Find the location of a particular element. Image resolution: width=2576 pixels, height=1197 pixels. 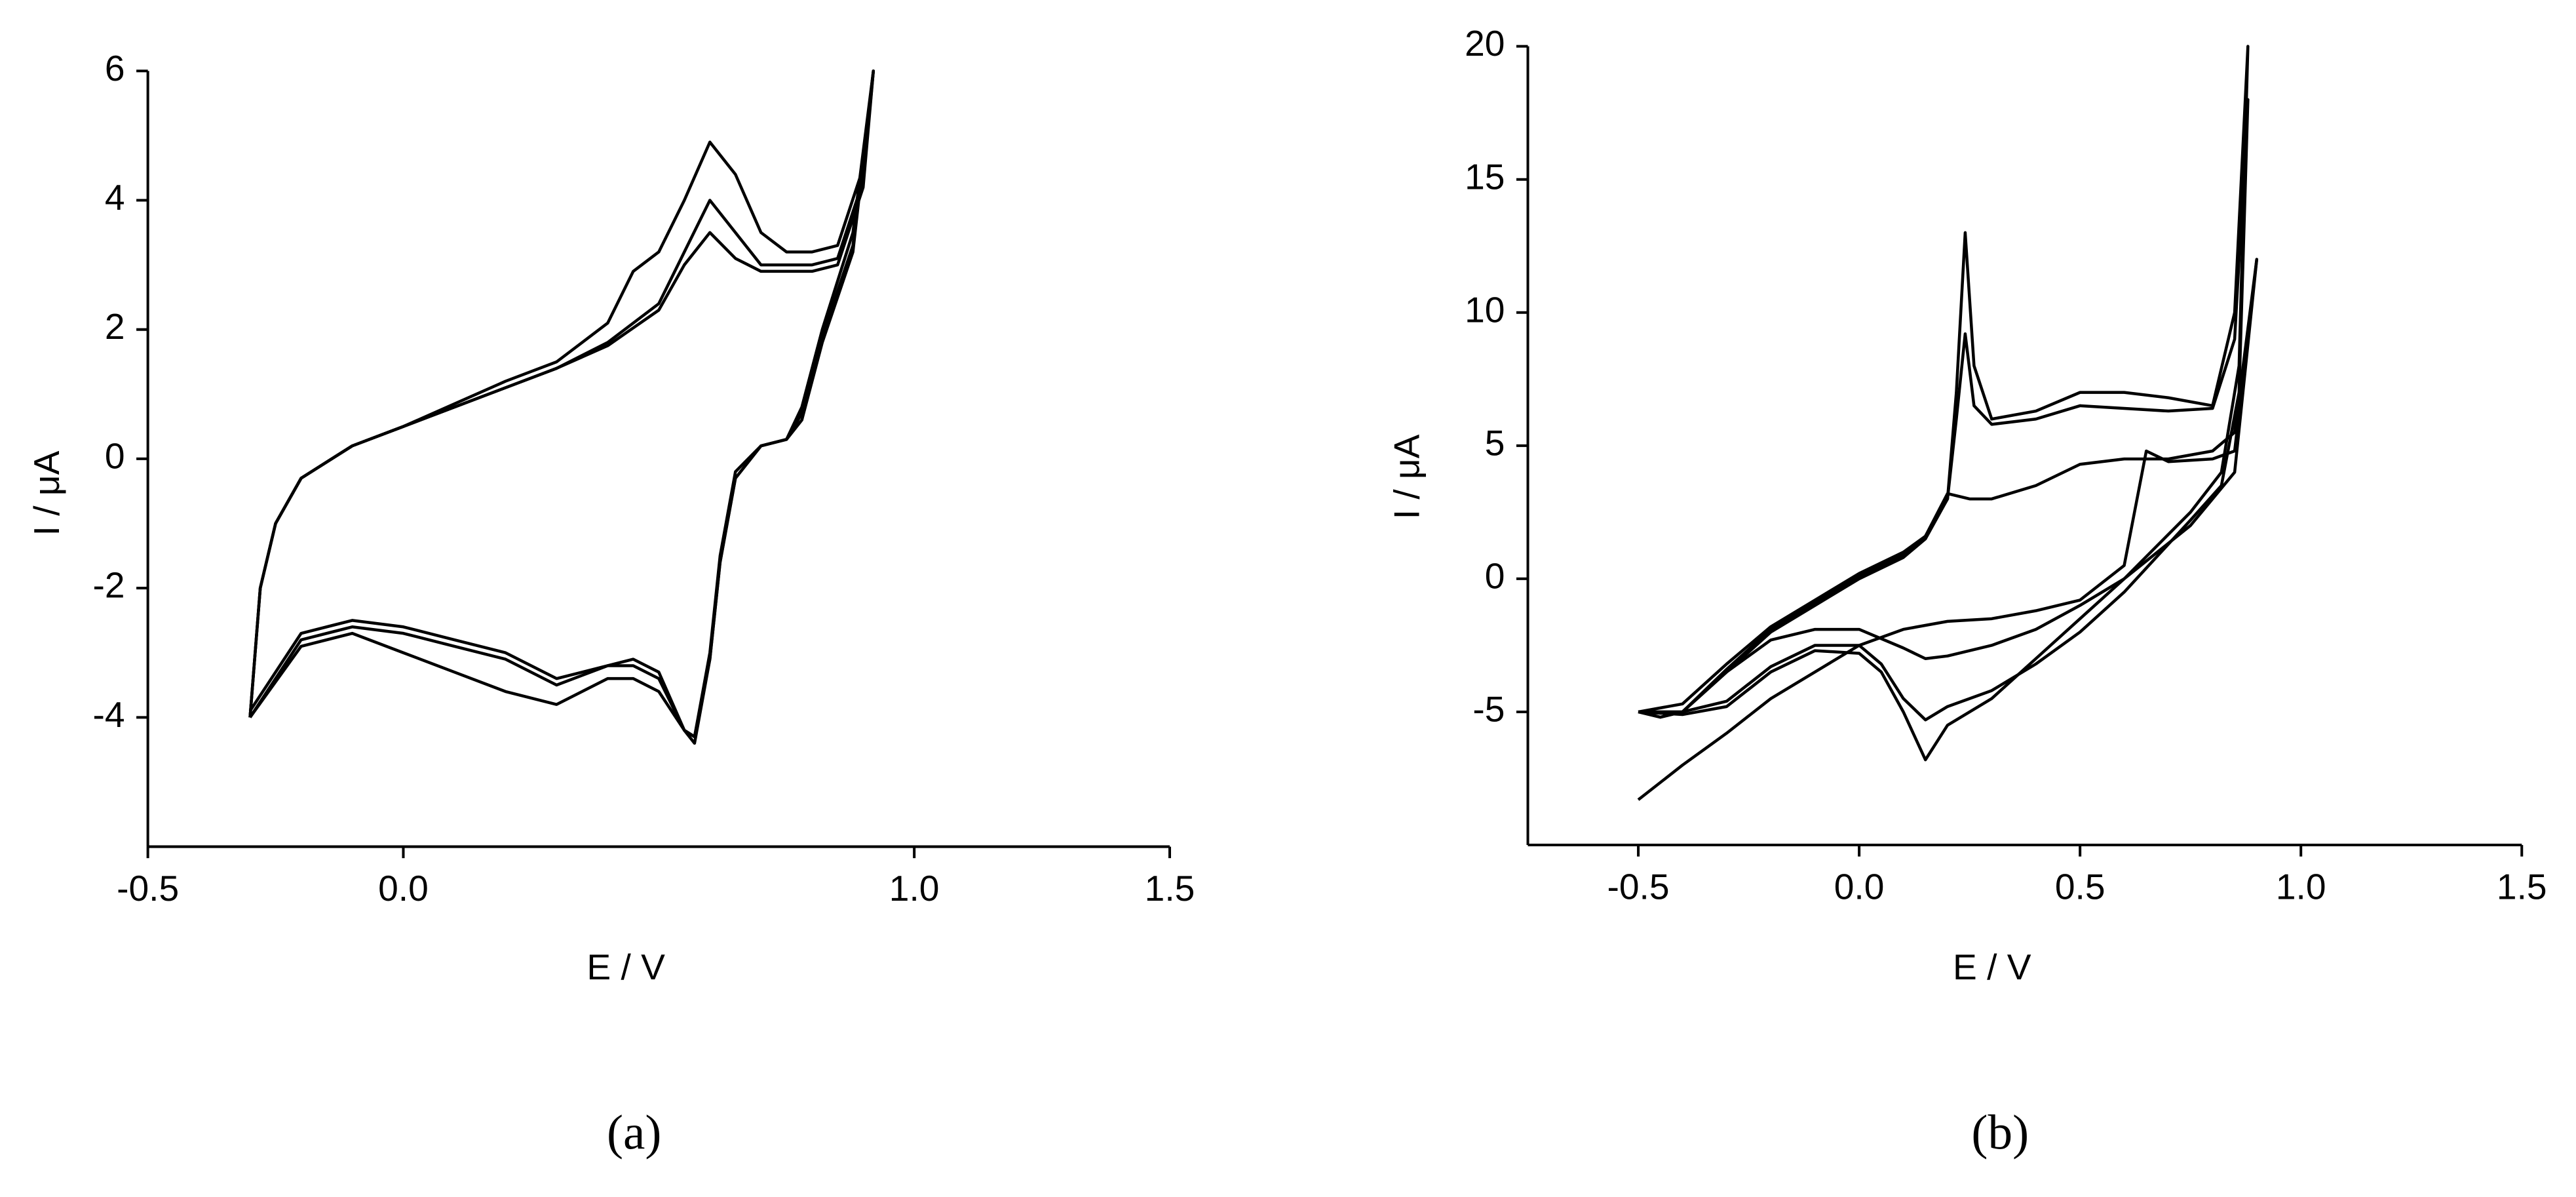

y-tick-label: 4 is located at coordinates (115, 197).